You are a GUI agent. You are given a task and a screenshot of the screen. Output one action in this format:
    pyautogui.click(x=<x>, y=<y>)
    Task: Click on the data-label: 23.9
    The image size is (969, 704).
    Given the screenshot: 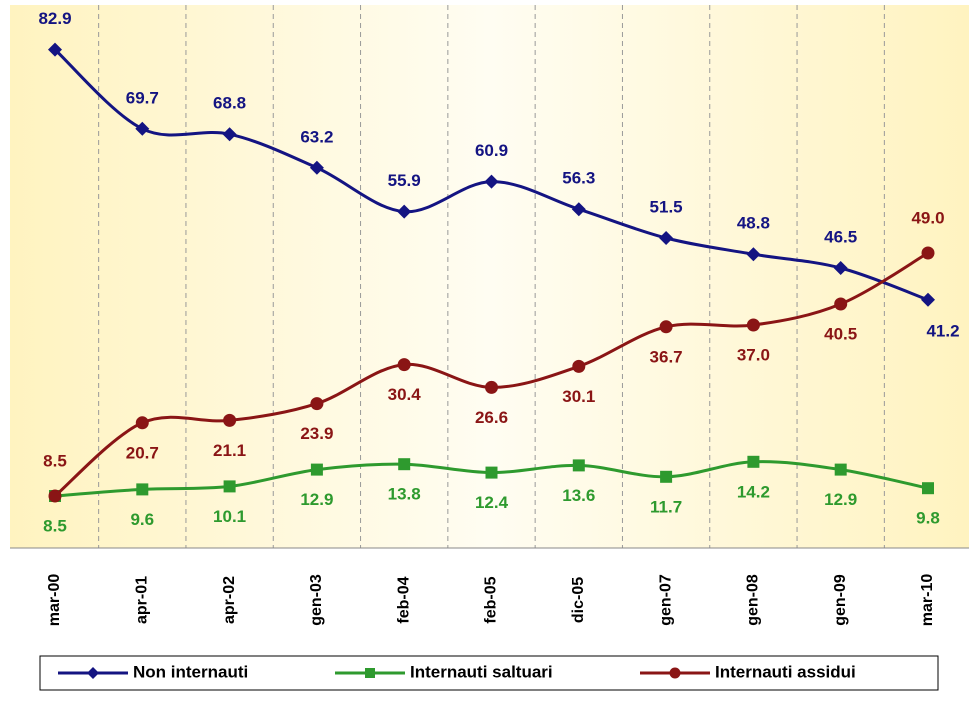 What is the action you would take?
    pyautogui.click(x=316, y=433)
    